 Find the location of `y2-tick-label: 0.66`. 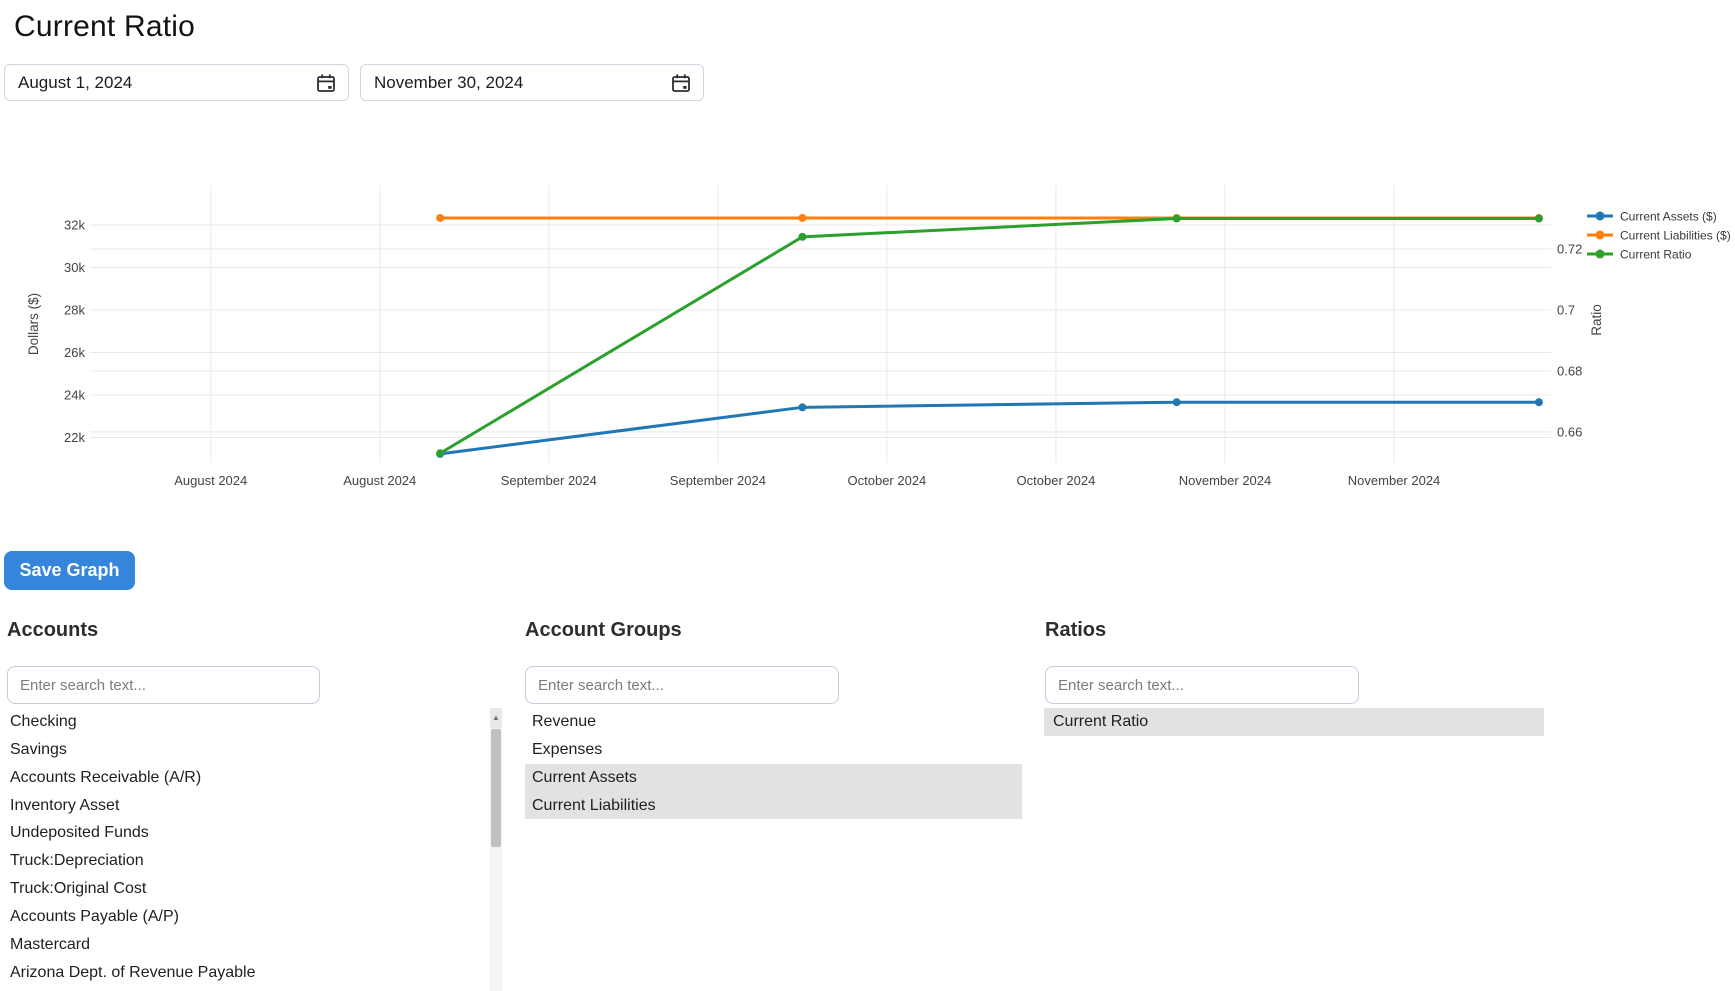

y2-tick-label: 0.66 is located at coordinates (1569, 431).